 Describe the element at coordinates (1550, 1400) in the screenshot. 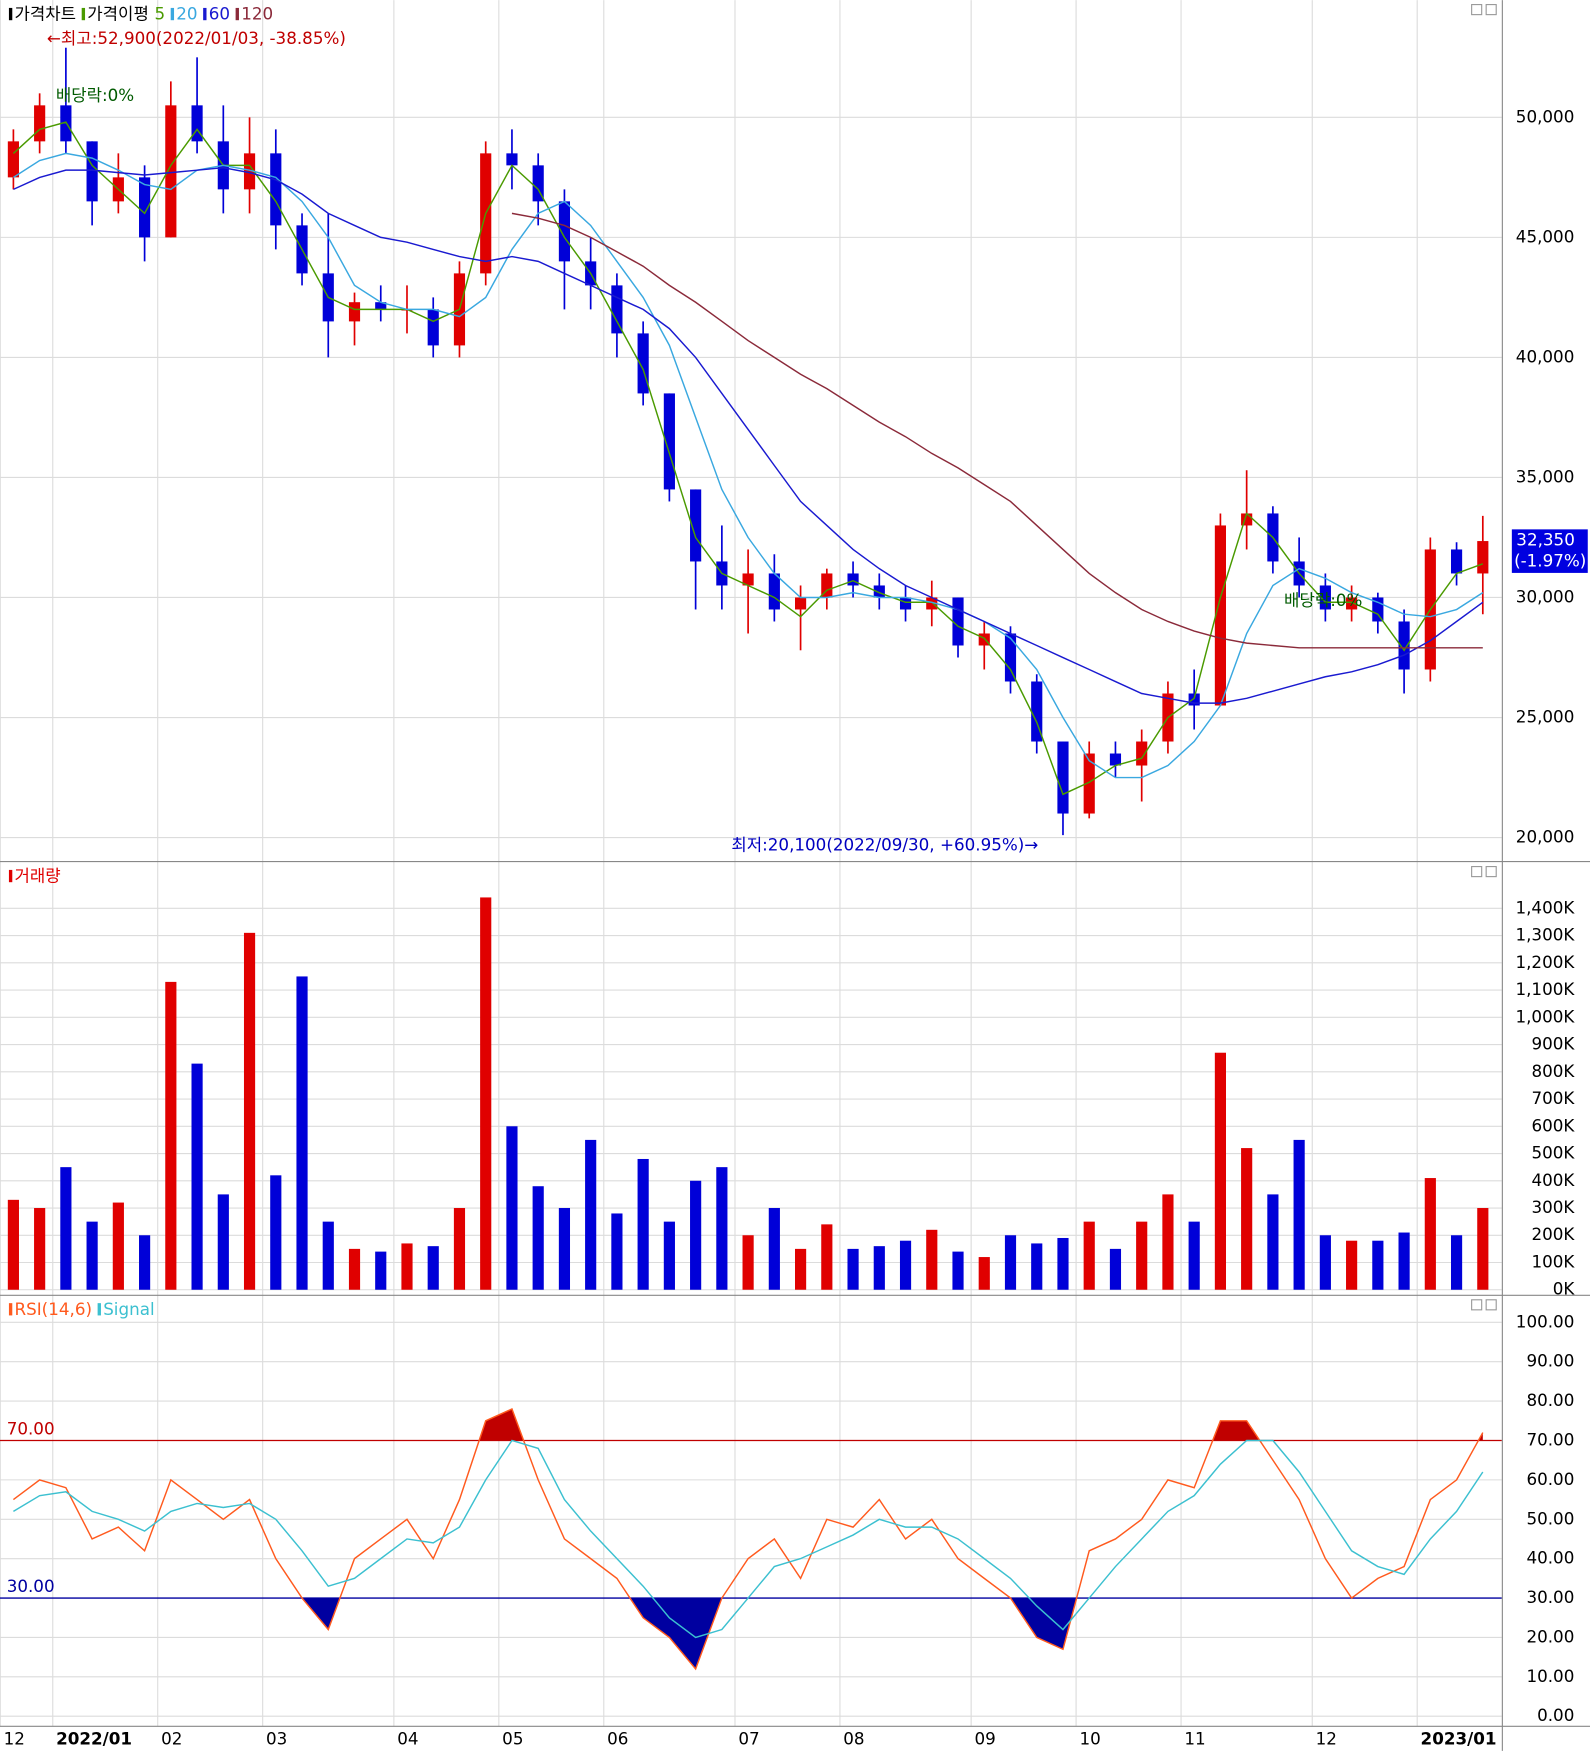

I see `y-tick-label: 80.00` at that location.